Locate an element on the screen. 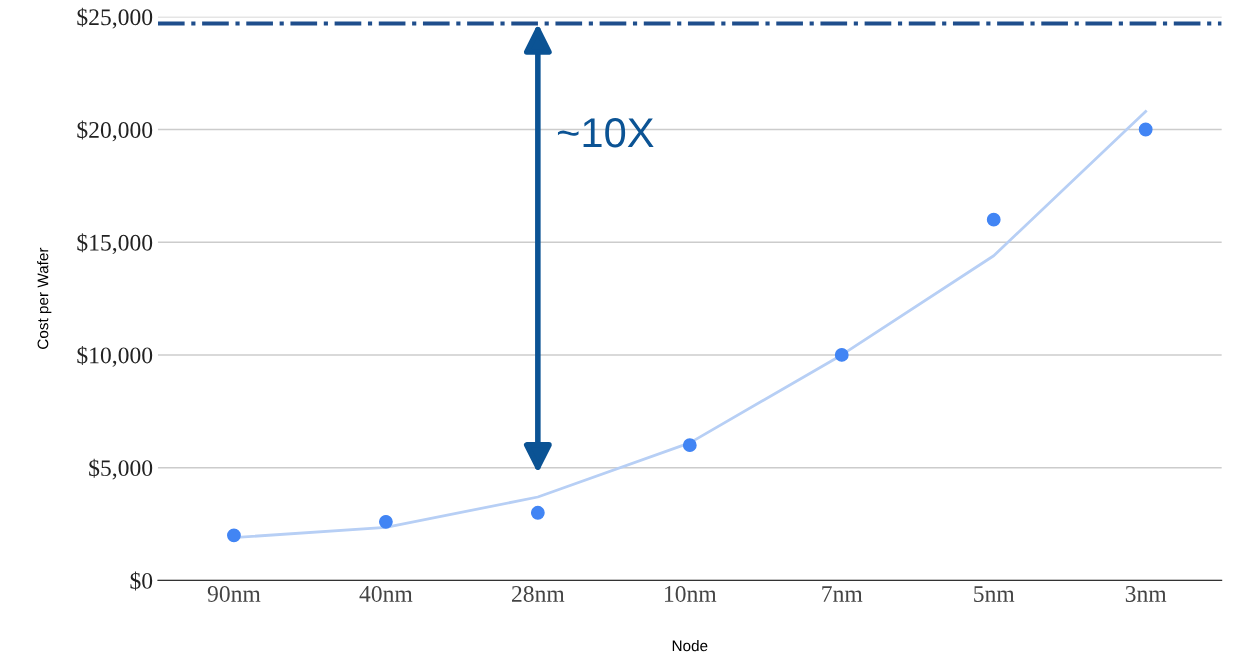  y-tick-label: $15,000 is located at coordinates (115, 244).